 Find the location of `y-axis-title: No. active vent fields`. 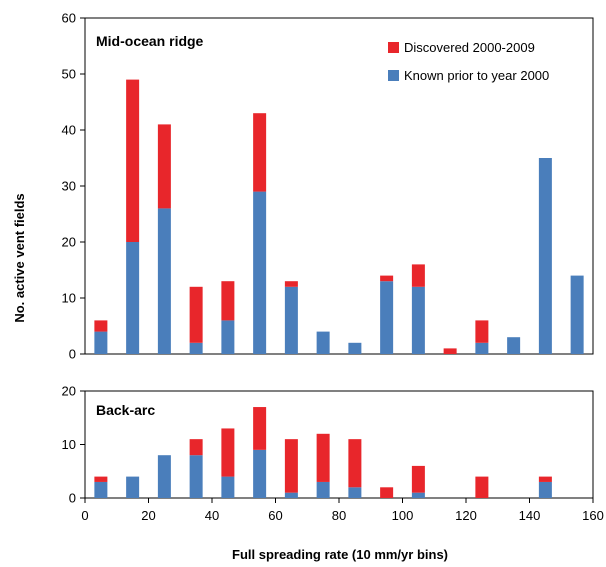

y-axis-title: No. active vent fields is located at coordinates (19, 257).